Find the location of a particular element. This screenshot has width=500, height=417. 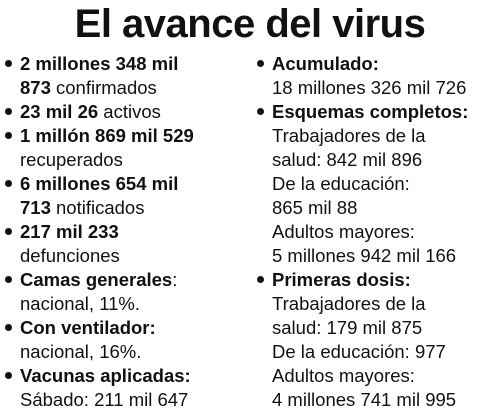

notificados-value-line2: 713 is located at coordinates (35, 207).